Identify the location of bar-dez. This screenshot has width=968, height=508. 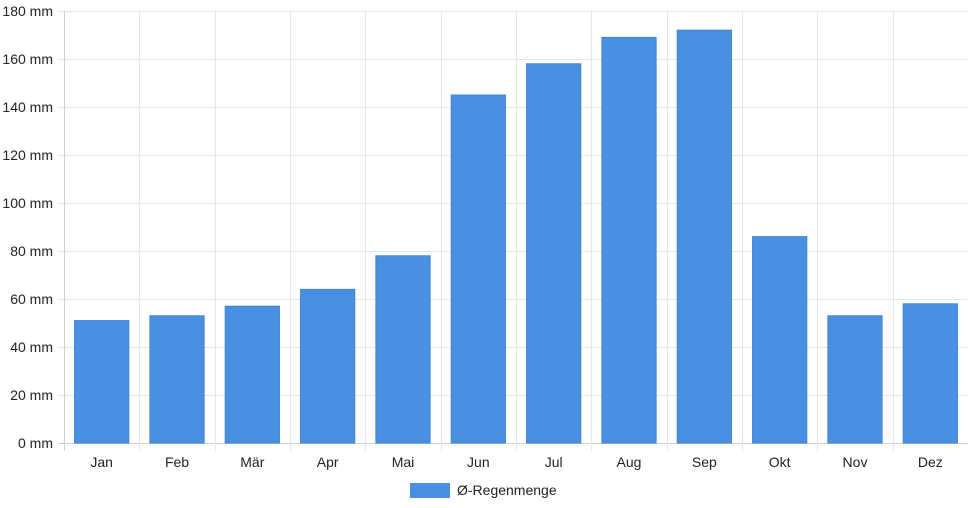
(930, 373).